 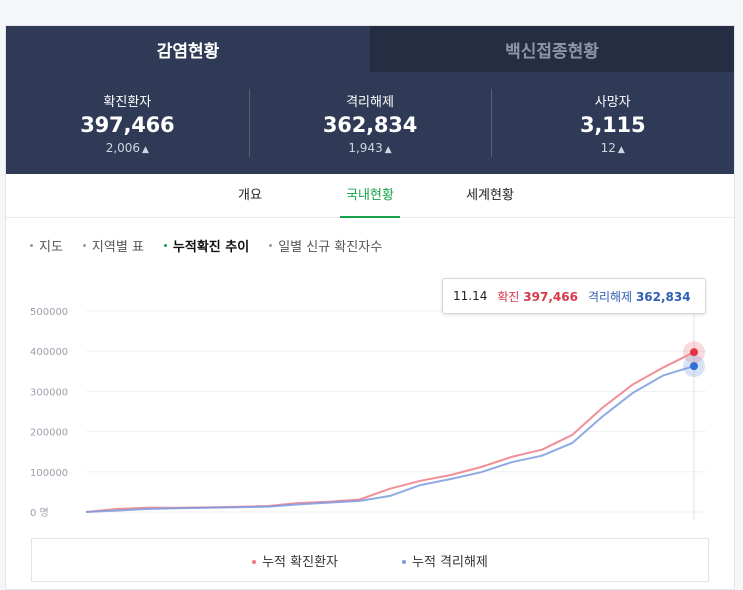 I want to click on legend-confirmed: 누적 확진환자, so click(x=295, y=560).